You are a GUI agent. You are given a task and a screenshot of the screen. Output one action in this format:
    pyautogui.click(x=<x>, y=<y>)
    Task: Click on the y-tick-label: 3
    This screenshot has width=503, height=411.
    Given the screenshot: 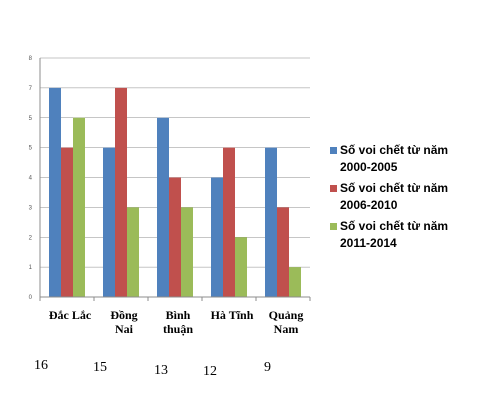 What is the action you would take?
    pyautogui.click(x=31, y=208)
    